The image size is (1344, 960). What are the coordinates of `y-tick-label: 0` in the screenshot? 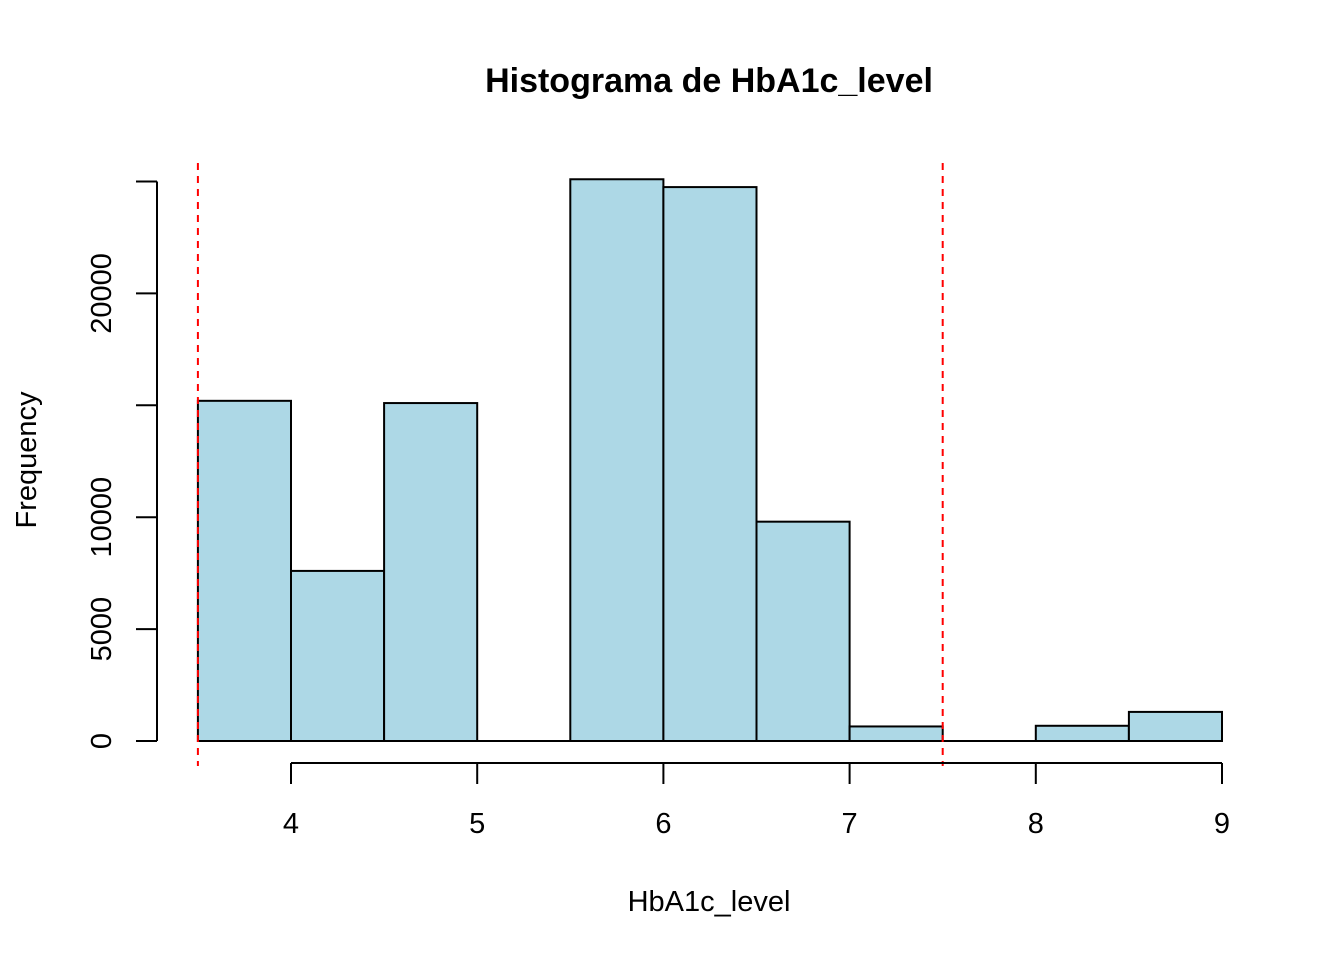 It's located at (102, 741).